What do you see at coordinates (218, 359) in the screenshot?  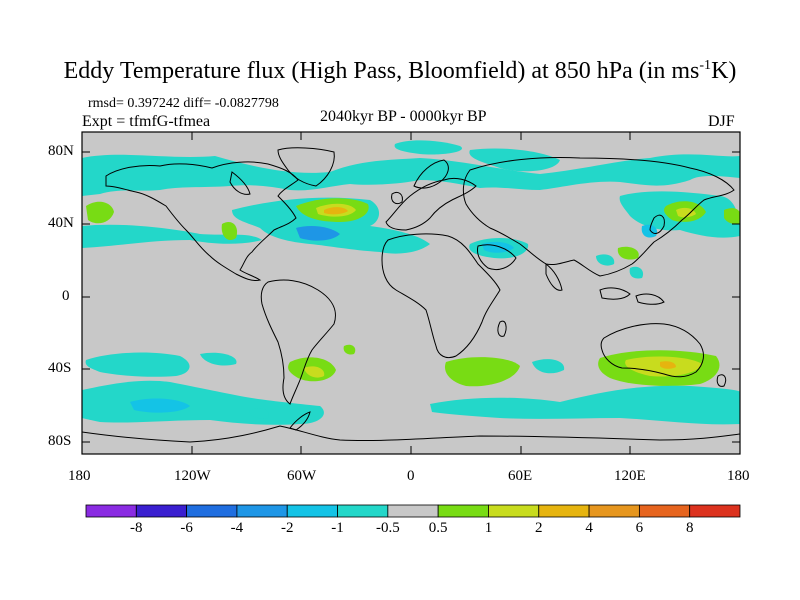 I see `flux-region-south-pacific-east` at bounding box center [218, 359].